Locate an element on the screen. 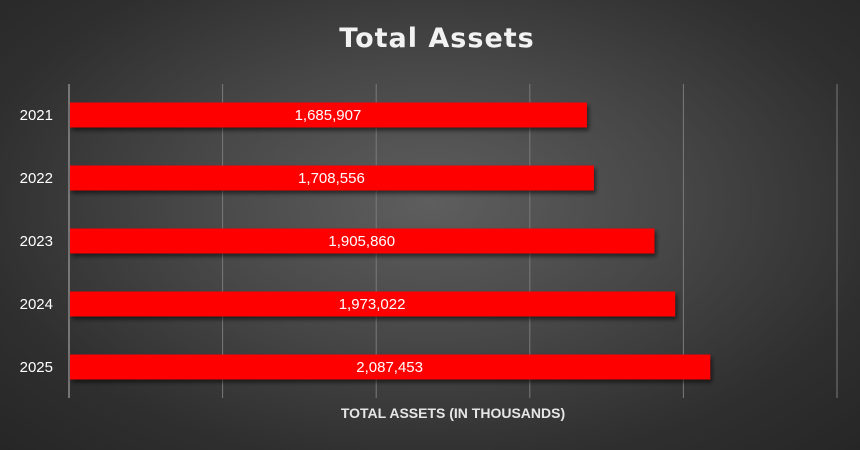  bar-2022 is located at coordinates (332, 178).